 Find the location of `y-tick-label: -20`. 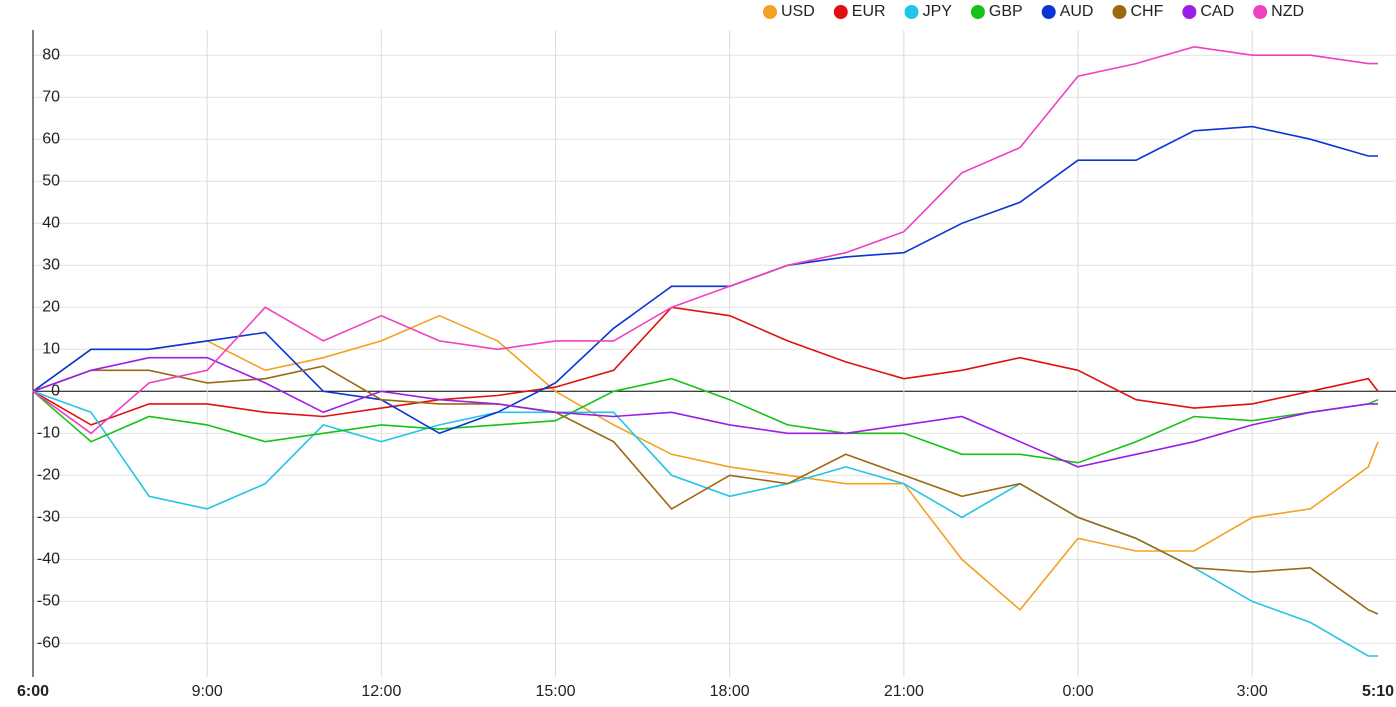

y-tick-label: -20 is located at coordinates (48, 475).